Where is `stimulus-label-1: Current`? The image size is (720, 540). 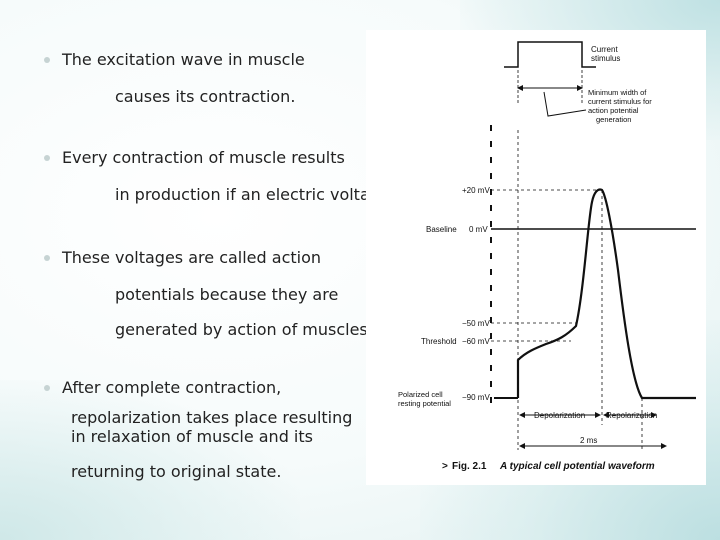
stimulus-label-1: Current is located at coordinates (604, 49).